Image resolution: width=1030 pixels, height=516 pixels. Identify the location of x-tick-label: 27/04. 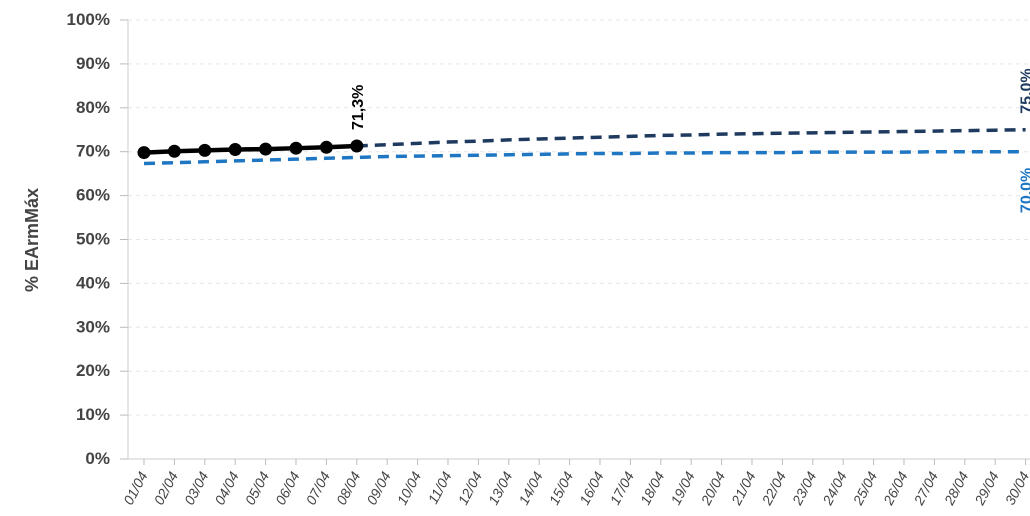
(925, 489).